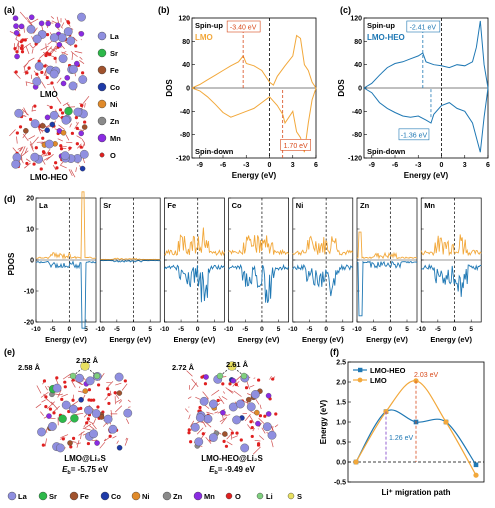  What do you see at coordinates (365, 205) in the screenshot?
I see `element-label: Zn` at bounding box center [365, 205].